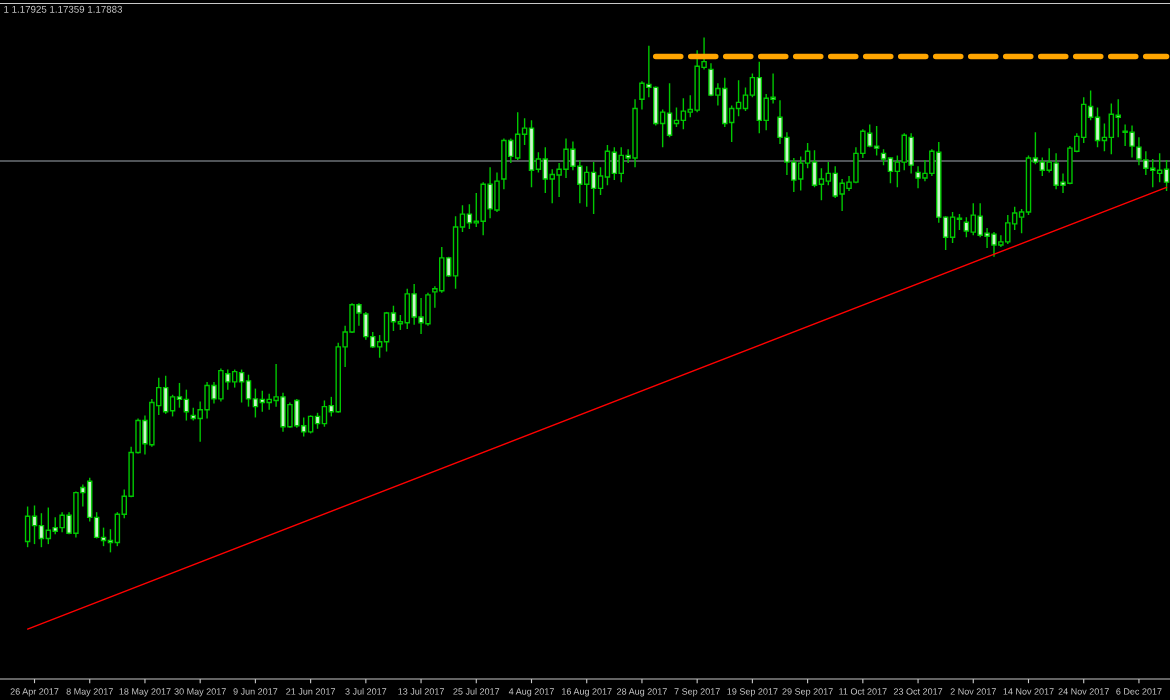 Image resolution: width=1170 pixels, height=700 pixels. I want to click on x-tick-label: 8 May 2017, so click(89, 692).